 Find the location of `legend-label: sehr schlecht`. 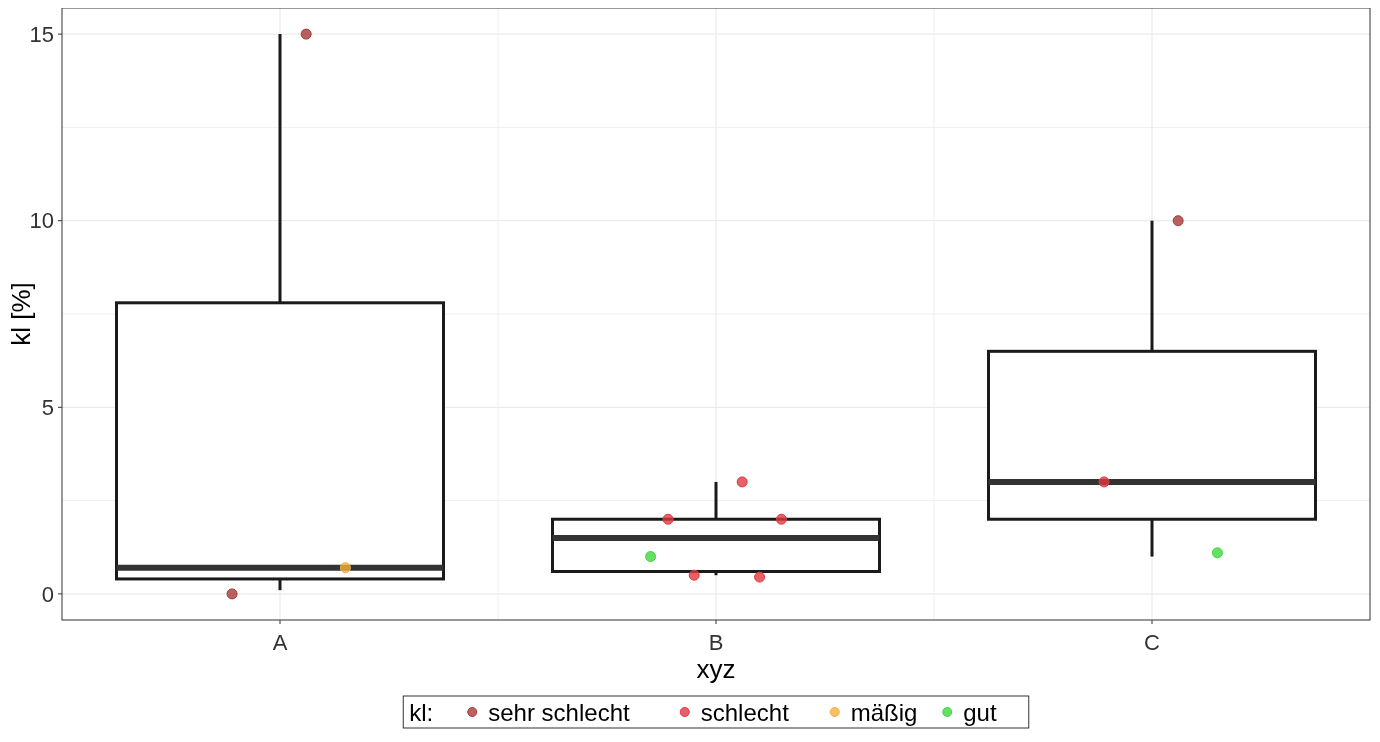

legend-label: sehr schlecht is located at coordinates (559, 712).